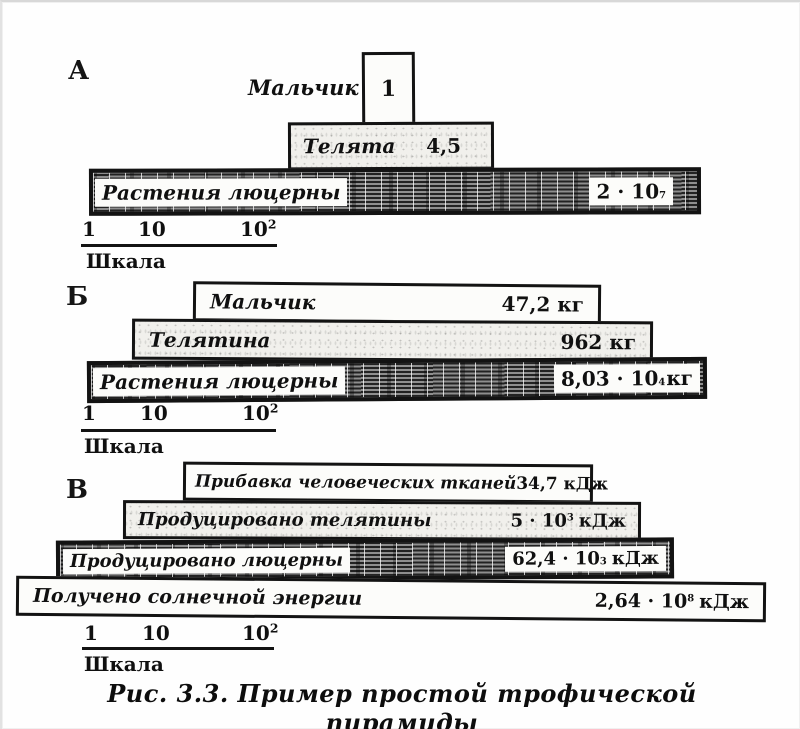 The image size is (800, 729). What do you see at coordinates (152, 229) in the screenshot?
I see `scale-a-tick-10: 10` at bounding box center [152, 229].